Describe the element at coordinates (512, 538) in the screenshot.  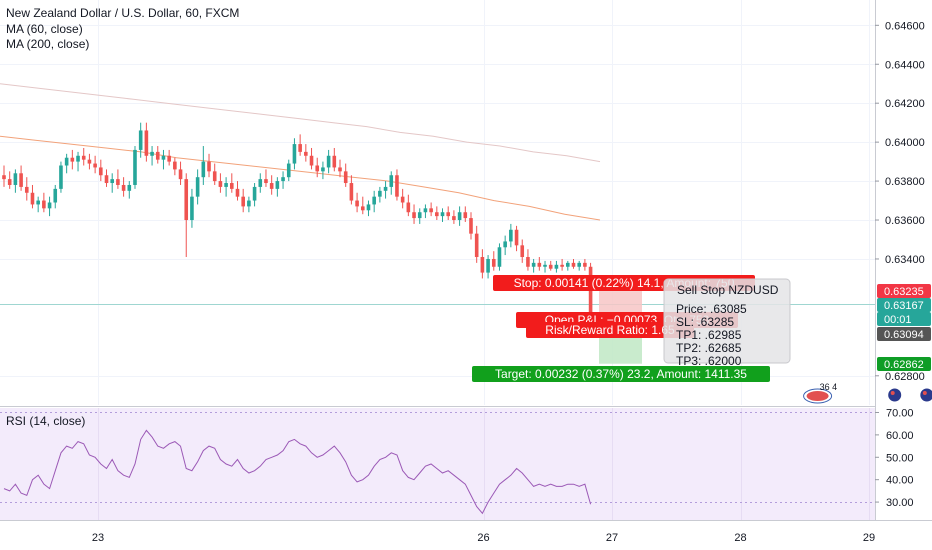
I see `time-axis: 232627282930Sep` at that location.